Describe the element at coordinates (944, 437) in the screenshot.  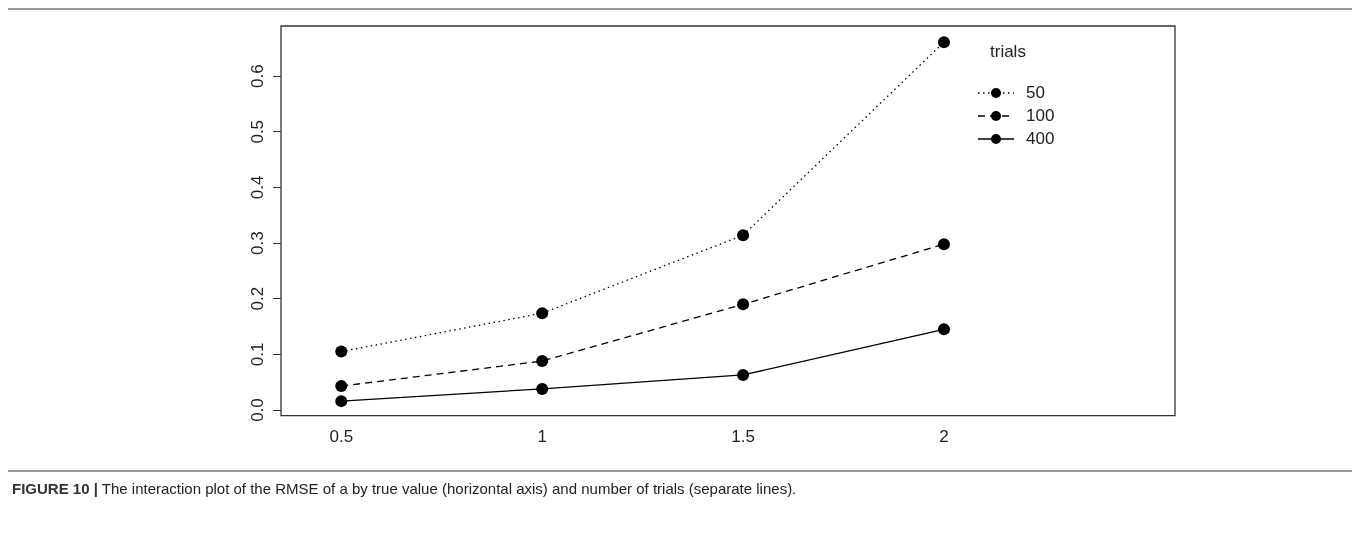
I see `x-tick-label: 2` at that location.